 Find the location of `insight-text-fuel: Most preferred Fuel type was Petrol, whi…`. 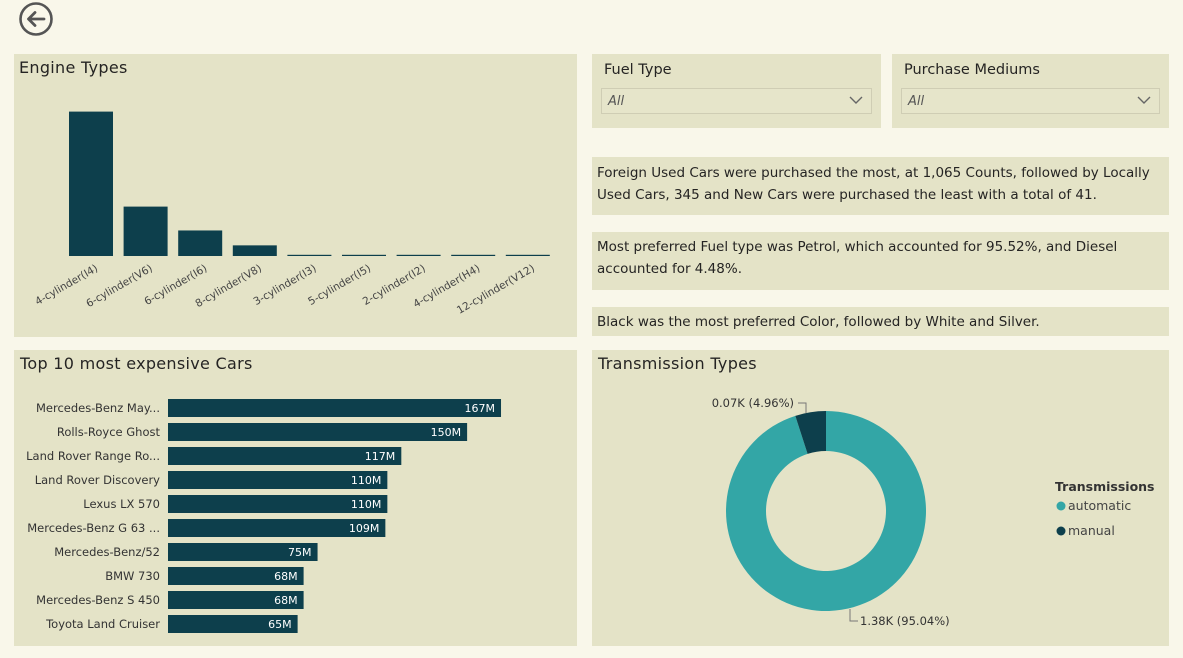

insight-text-fuel: Most preferred Fuel type was Petrol, whi… is located at coordinates (857, 258).